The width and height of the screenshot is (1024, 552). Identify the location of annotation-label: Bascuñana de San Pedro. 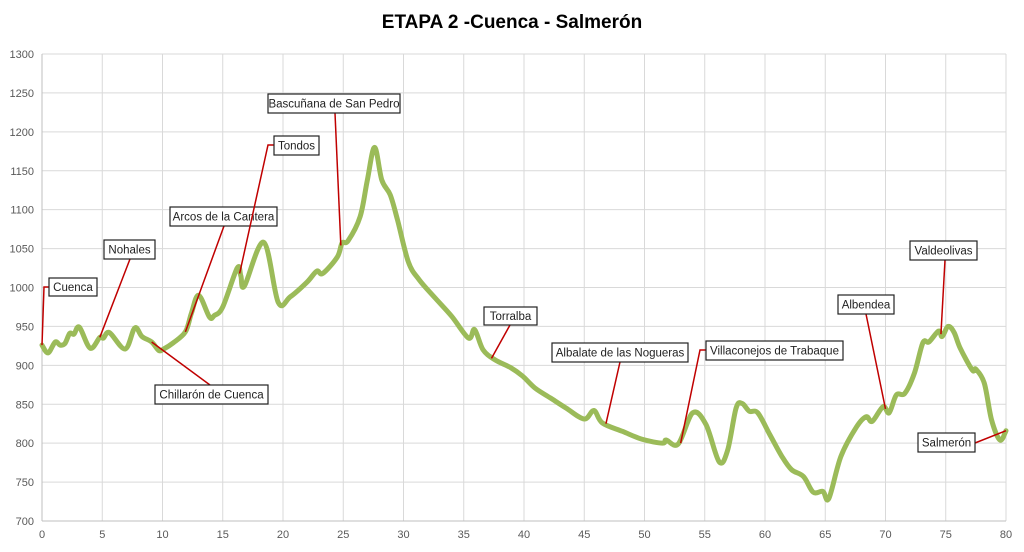
(333, 105).